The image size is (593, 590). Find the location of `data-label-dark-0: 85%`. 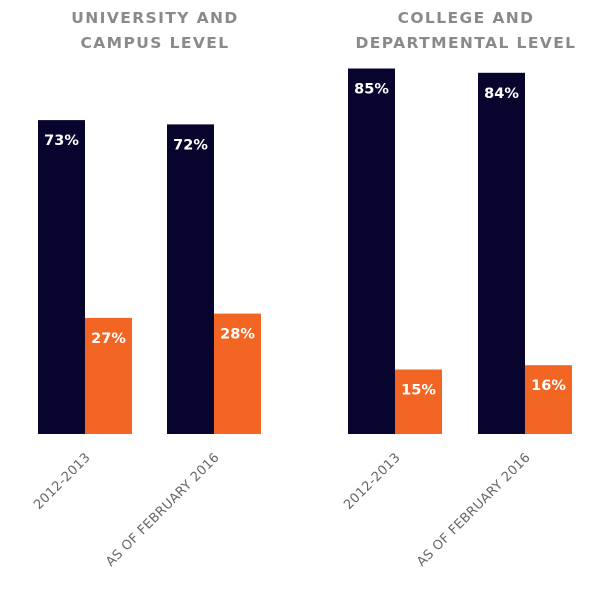

data-label-dark-0: 85% is located at coordinates (371, 90).